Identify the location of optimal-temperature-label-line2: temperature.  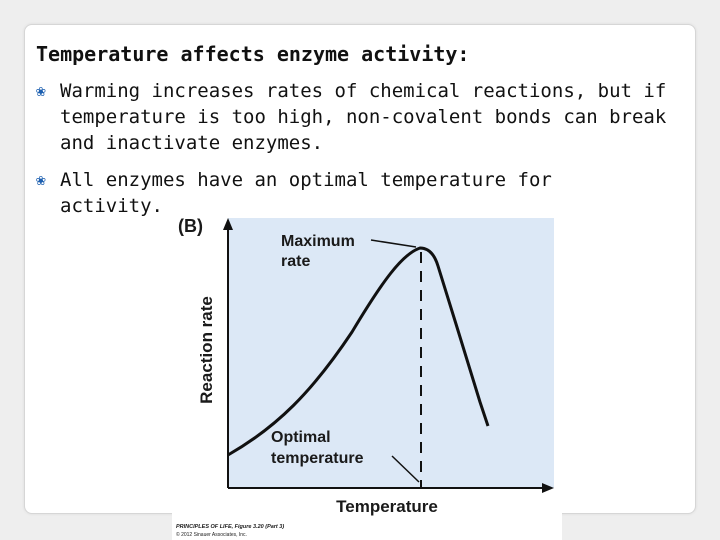
(317, 458).